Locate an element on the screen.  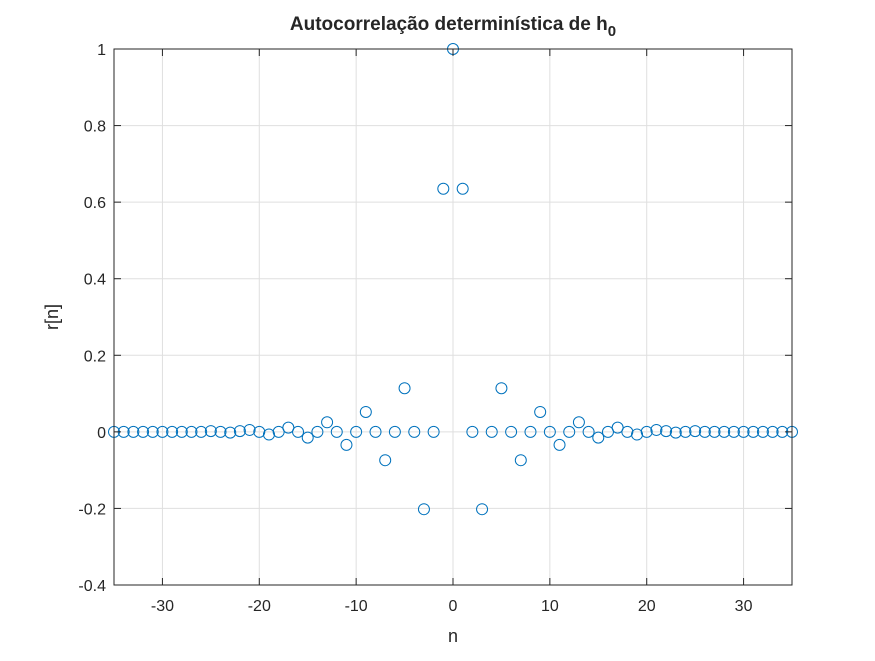
y-tick-labels: -0.4 -0.2 0 0.2 0.4 0.6 0.8 1 is located at coordinates (92, 318).